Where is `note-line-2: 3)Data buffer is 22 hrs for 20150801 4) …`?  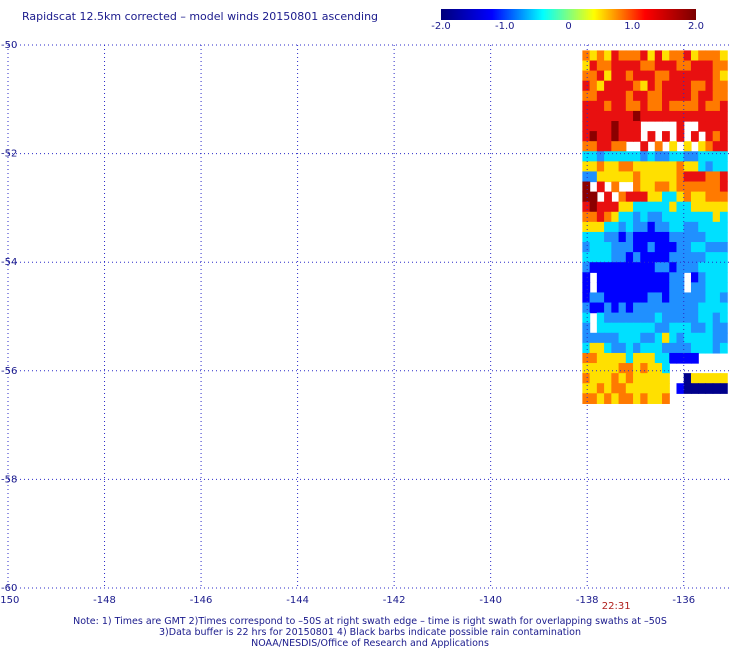
note-line-2: 3)Data buffer is 22 hrs for 20150801 4) … is located at coordinates (370, 632).